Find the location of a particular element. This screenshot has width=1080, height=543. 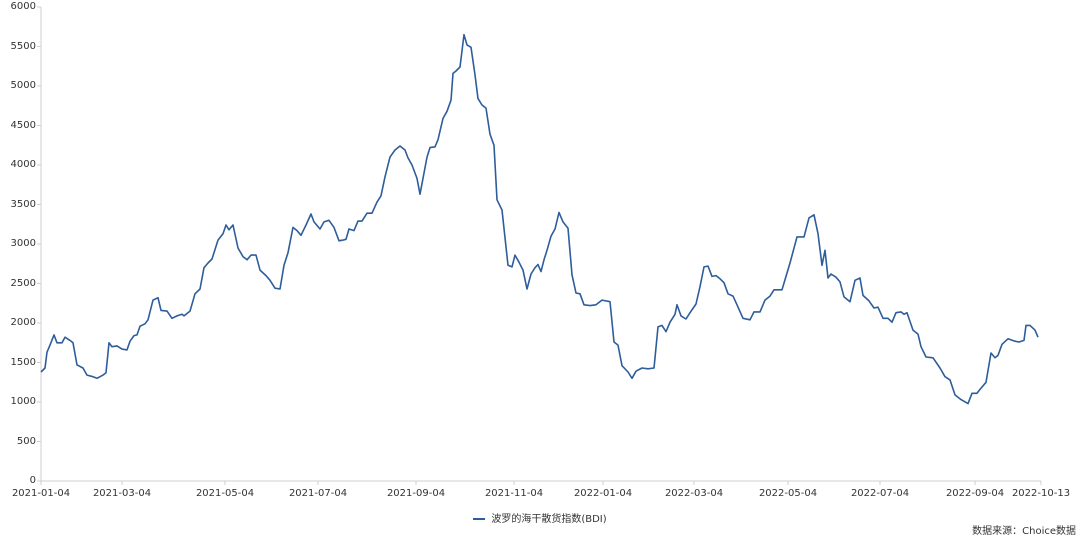

y-tick-label: 1000 is located at coordinates (23, 401).